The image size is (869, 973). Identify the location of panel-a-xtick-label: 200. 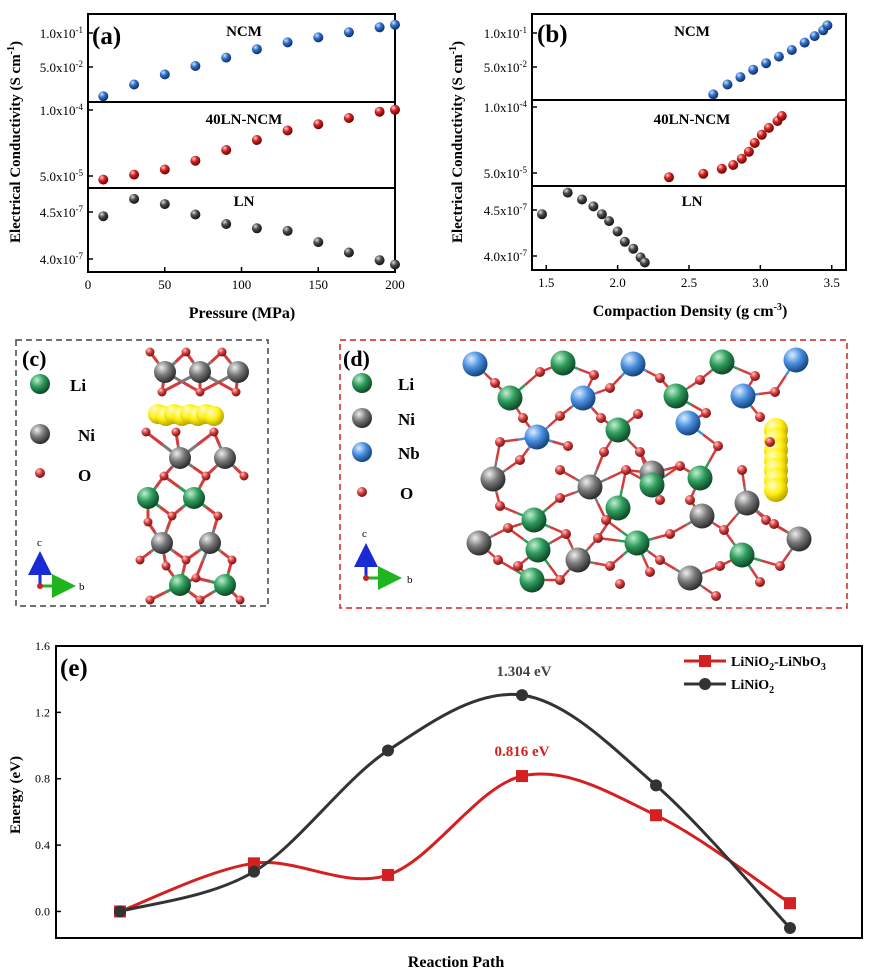
(395, 284).